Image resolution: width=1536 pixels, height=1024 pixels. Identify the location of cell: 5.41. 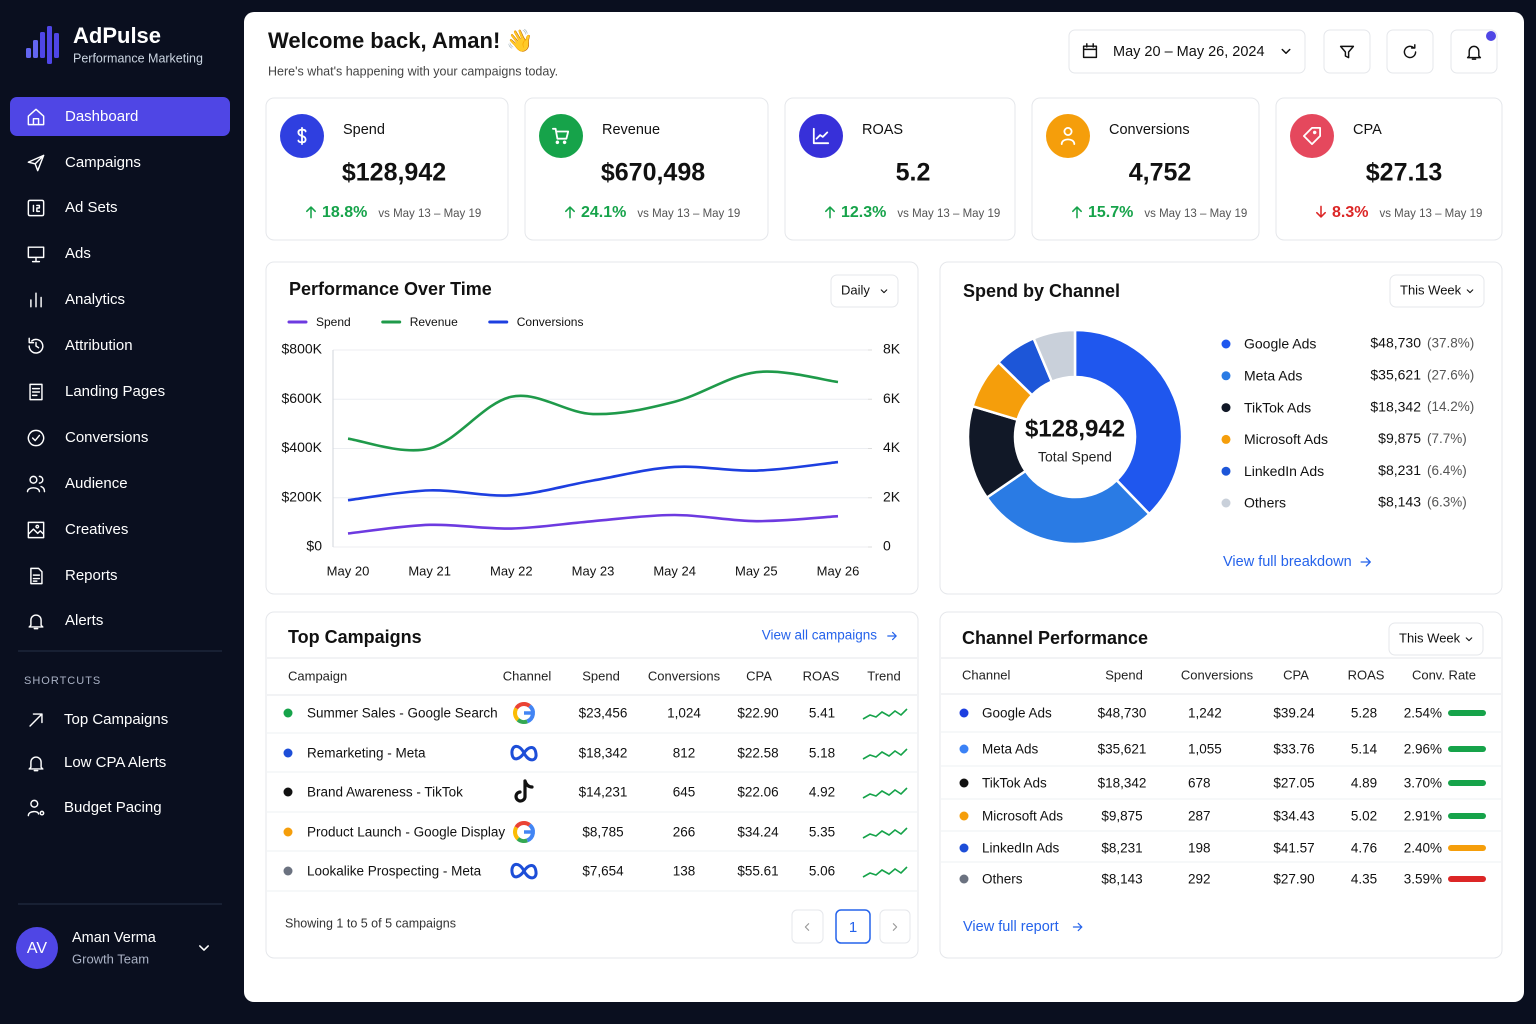
(822, 713).